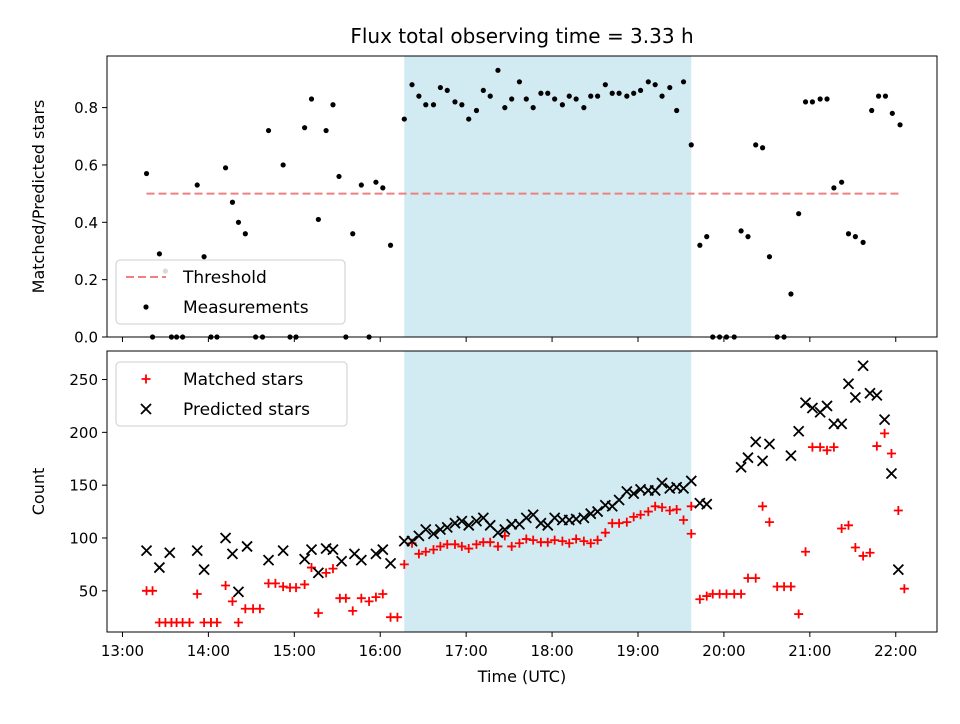  What do you see at coordinates (86, 223) in the screenshot?
I see `y-tick-label: 0.4` at bounding box center [86, 223].